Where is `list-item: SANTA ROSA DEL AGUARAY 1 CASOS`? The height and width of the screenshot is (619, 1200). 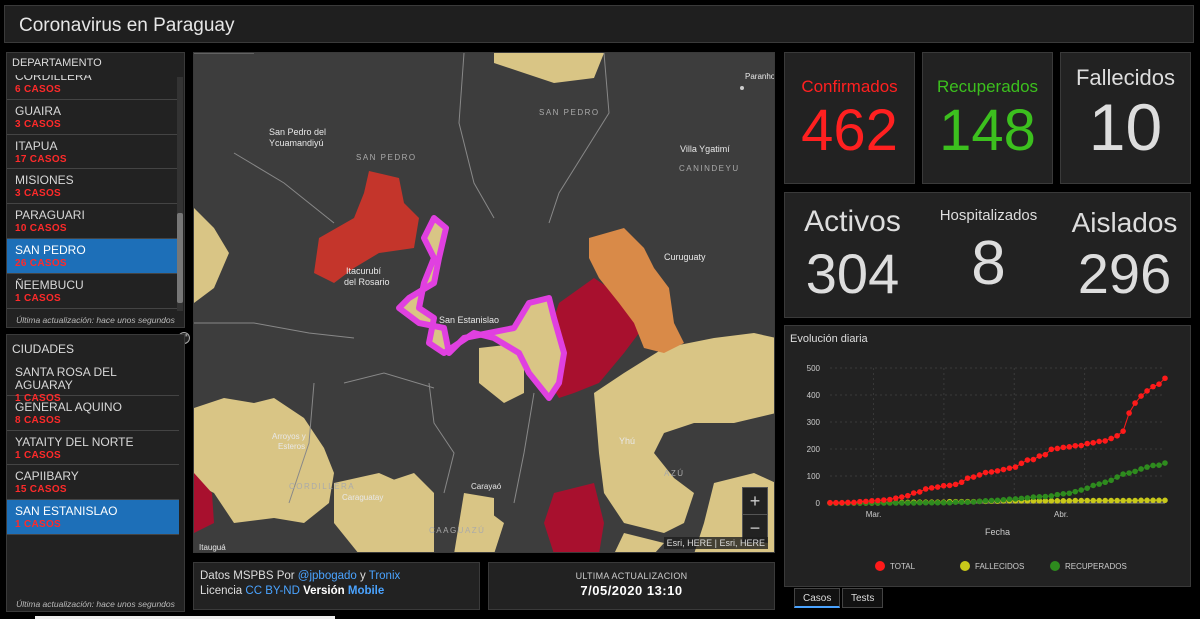 list-item: SANTA ROSA DEL AGUARAY 1 CASOS is located at coordinates (93, 382).